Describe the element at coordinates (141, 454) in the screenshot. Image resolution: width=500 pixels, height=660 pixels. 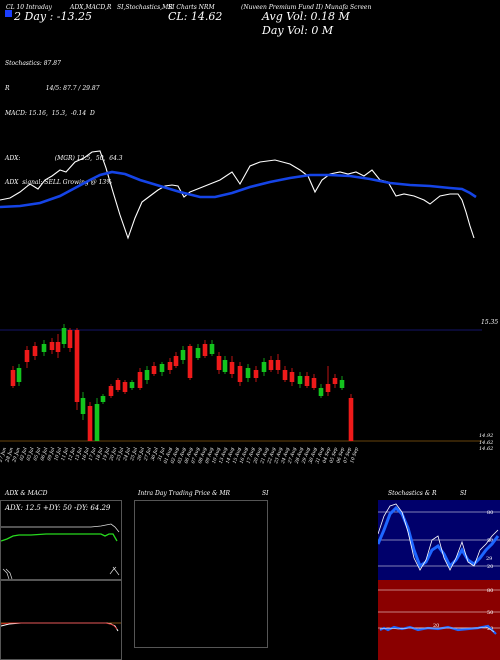
I see `date-label: 26 Jul` at that location.